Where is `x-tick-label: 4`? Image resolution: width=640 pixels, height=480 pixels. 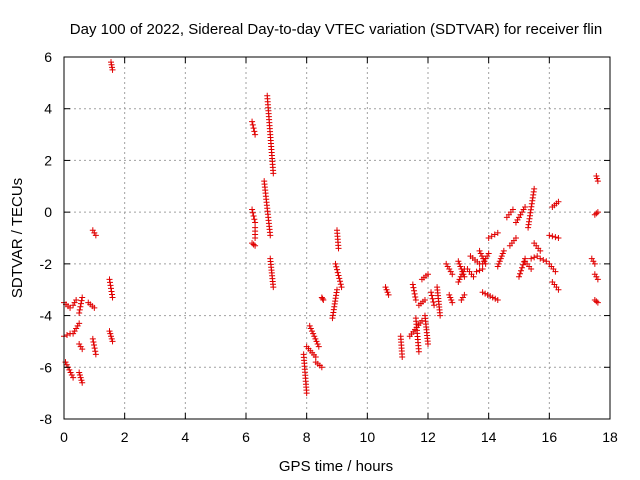 x-tick-label: 4 is located at coordinates (185, 437).